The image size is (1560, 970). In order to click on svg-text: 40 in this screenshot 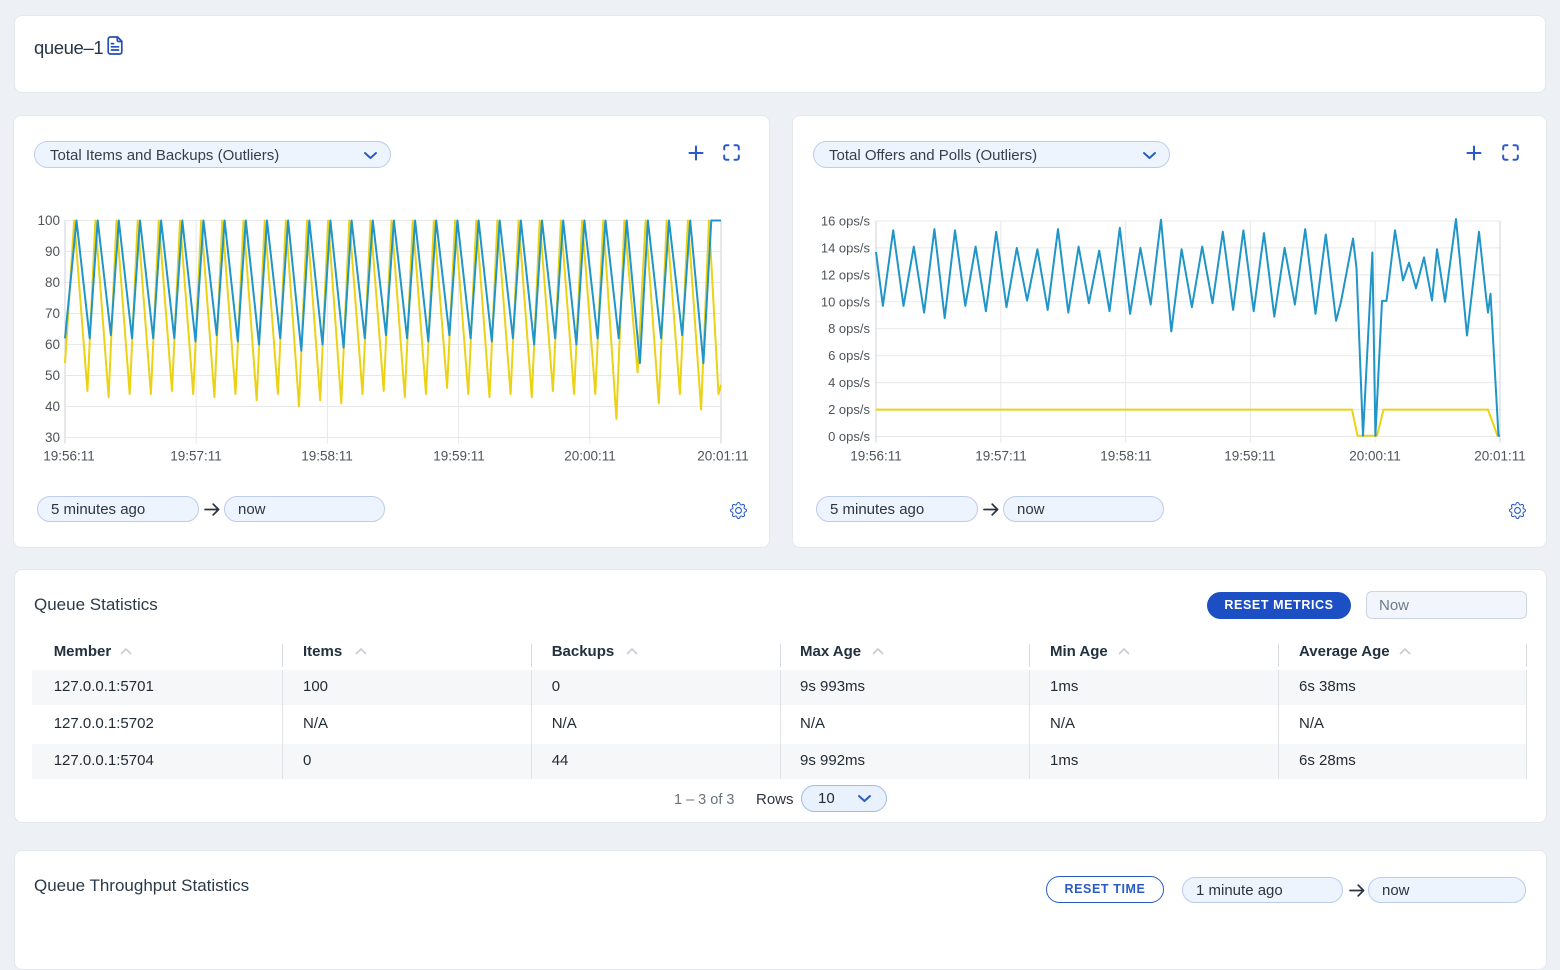, I will do `click(52, 406)`.